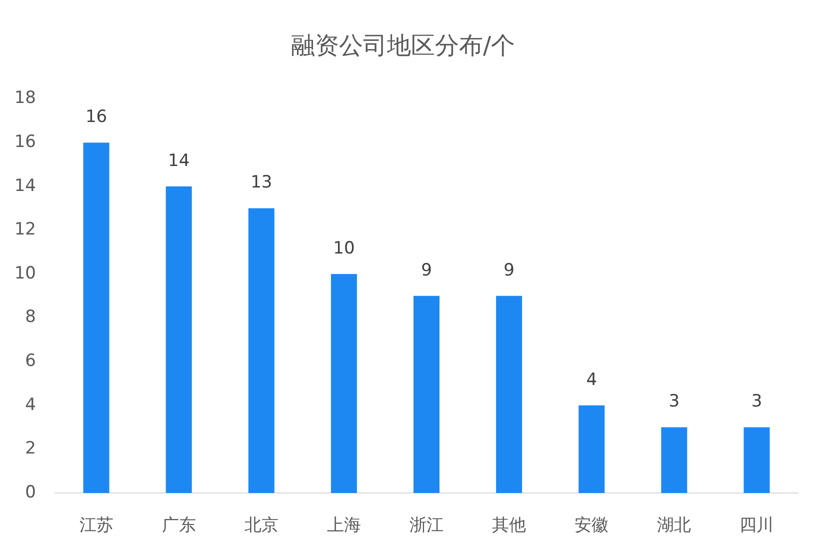  What do you see at coordinates (25, 230) in the screenshot?
I see `y-tick-label: 12` at bounding box center [25, 230].